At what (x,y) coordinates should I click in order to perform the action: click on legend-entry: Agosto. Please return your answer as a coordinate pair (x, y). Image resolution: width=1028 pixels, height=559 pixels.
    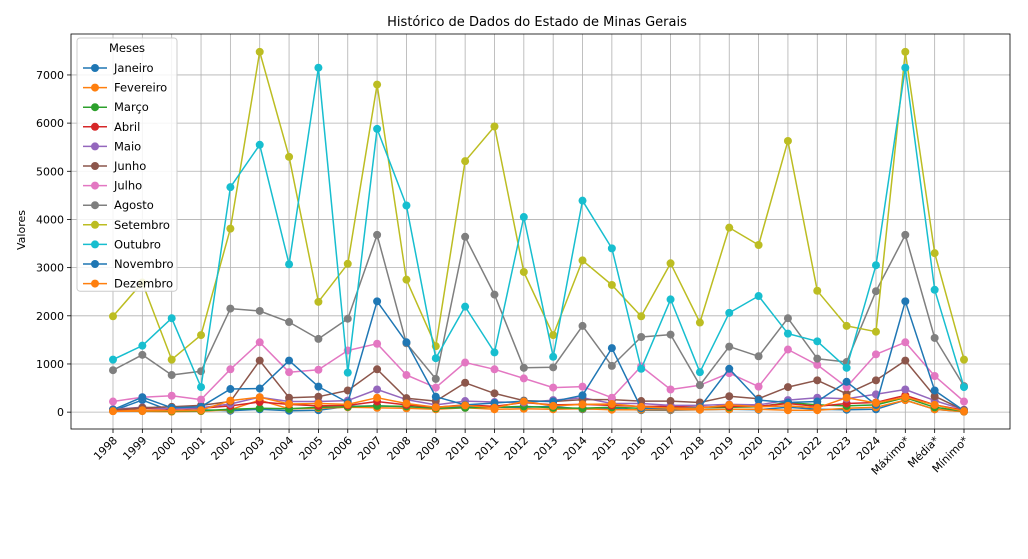
    Looking at the image, I should click on (134, 205).